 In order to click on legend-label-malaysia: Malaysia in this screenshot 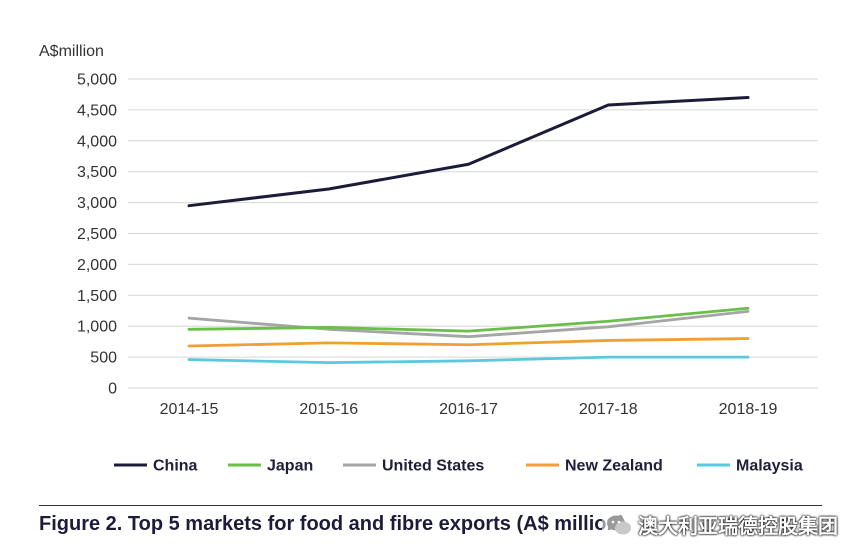, I will do `click(769, 466)`.